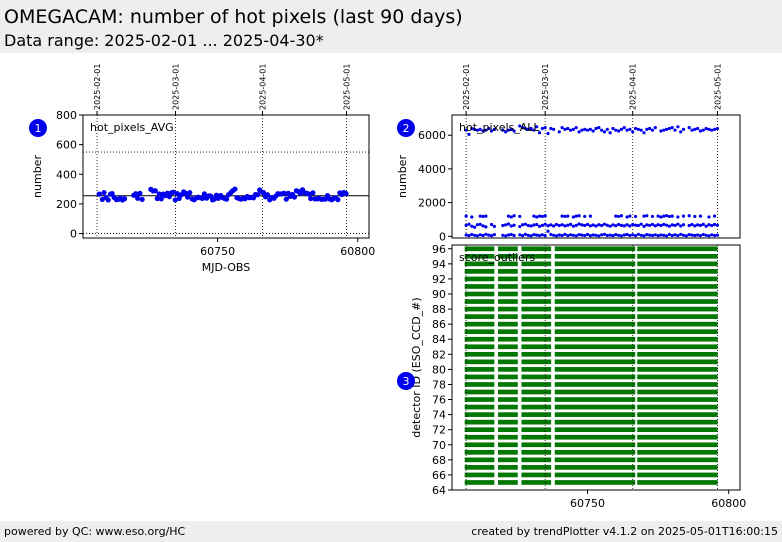  Describe the element at coordinates (66, 145) in the screenshot. I see `y-tick-label: 600` at that location.